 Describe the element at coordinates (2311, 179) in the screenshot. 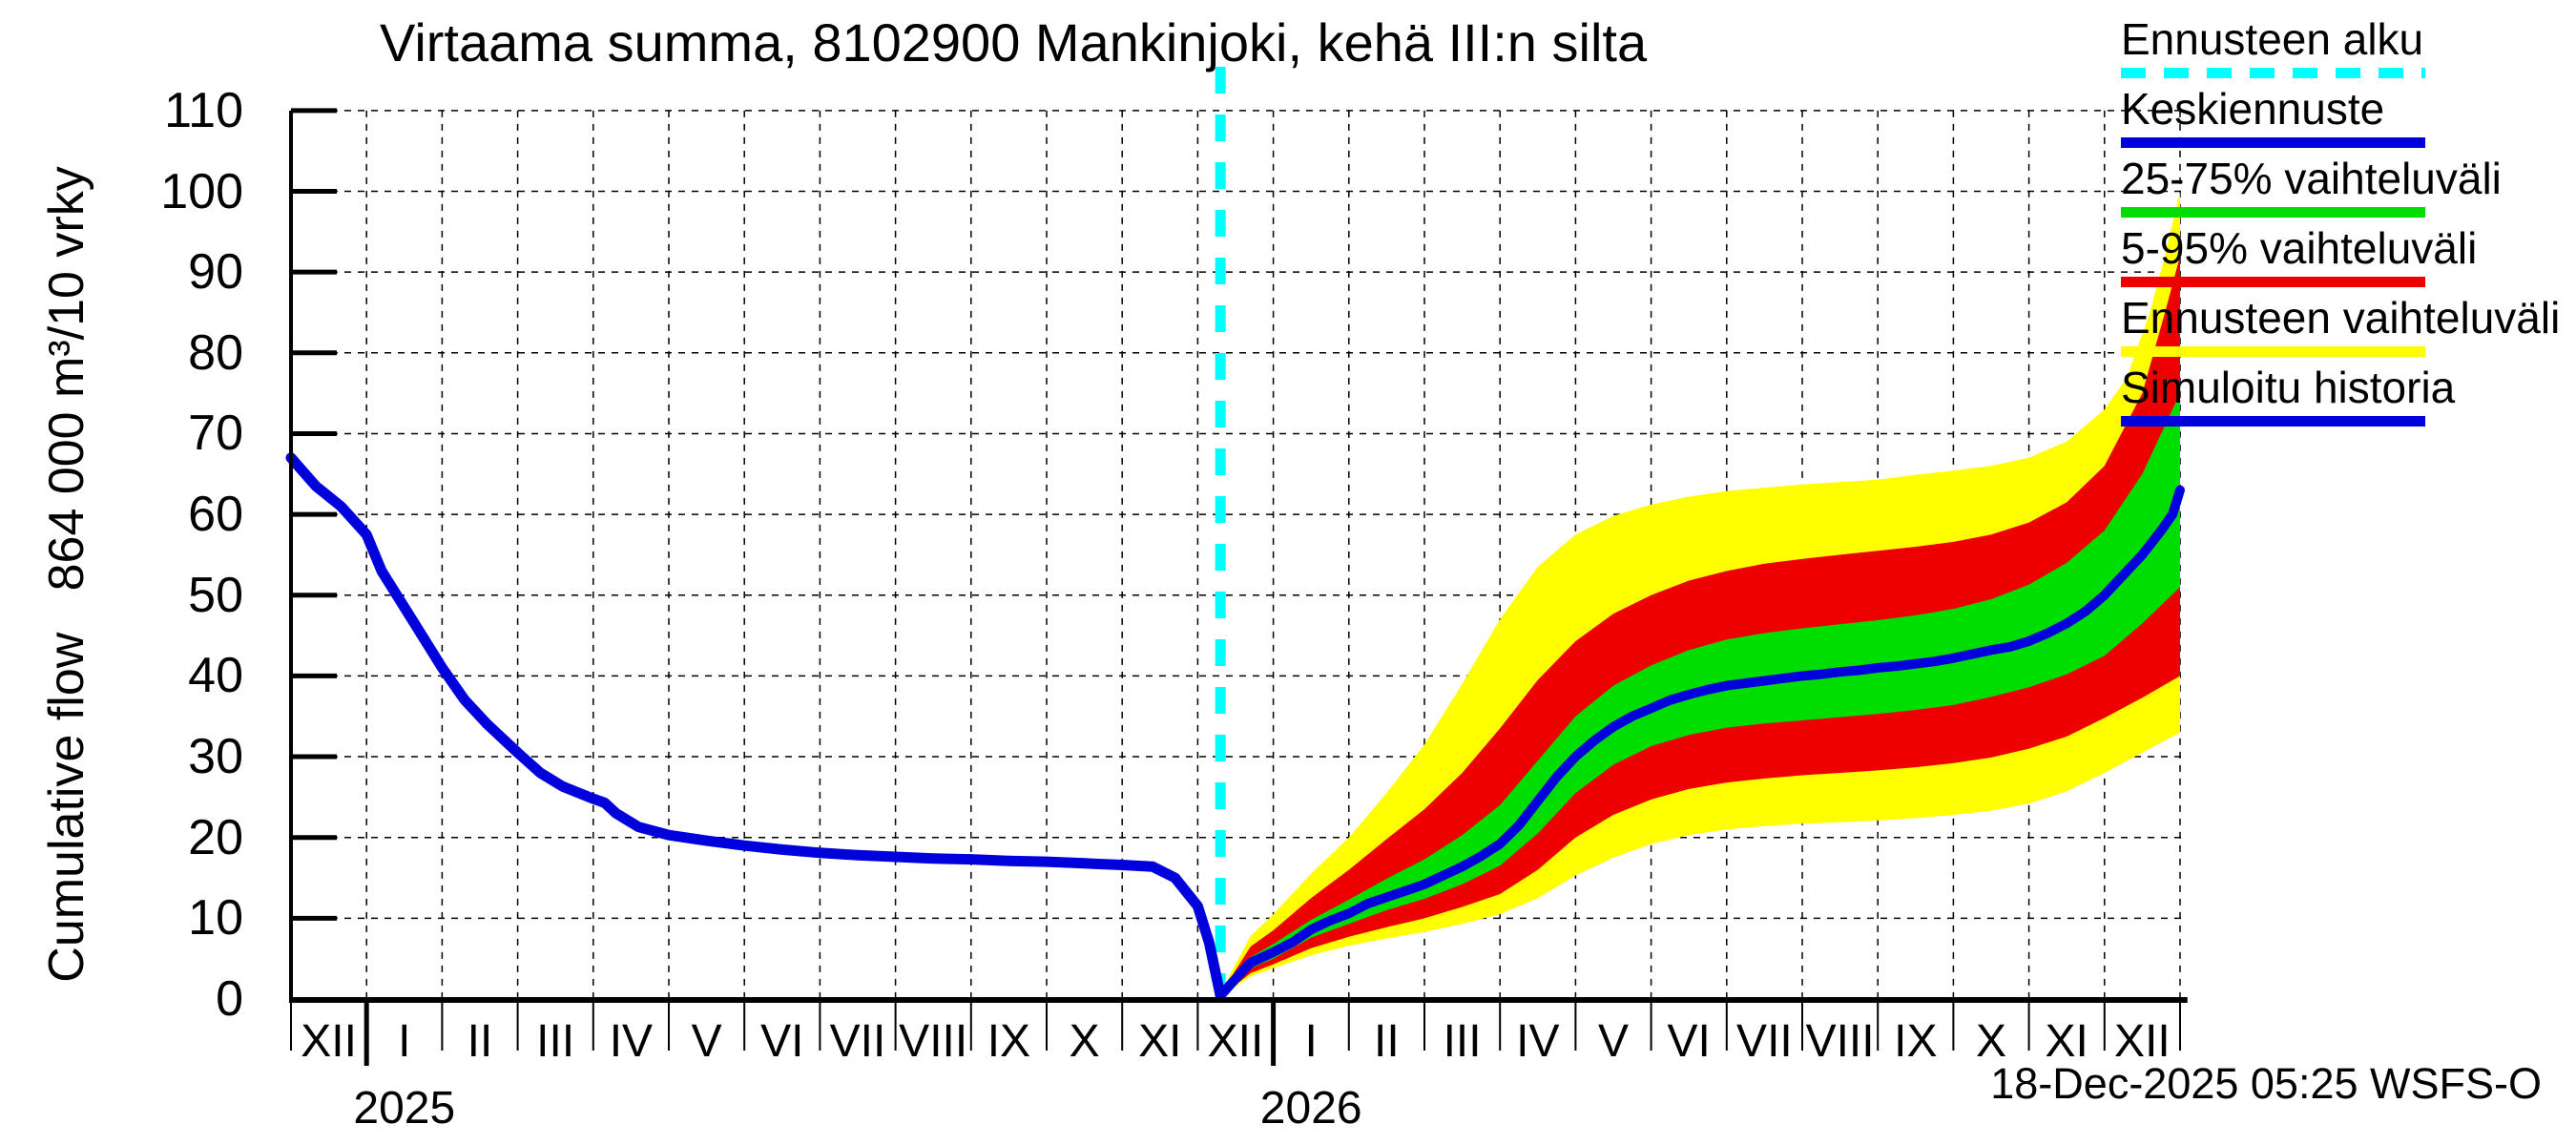

I see `legend-label-25-75: 25-75% vaihteluväli` at that location.